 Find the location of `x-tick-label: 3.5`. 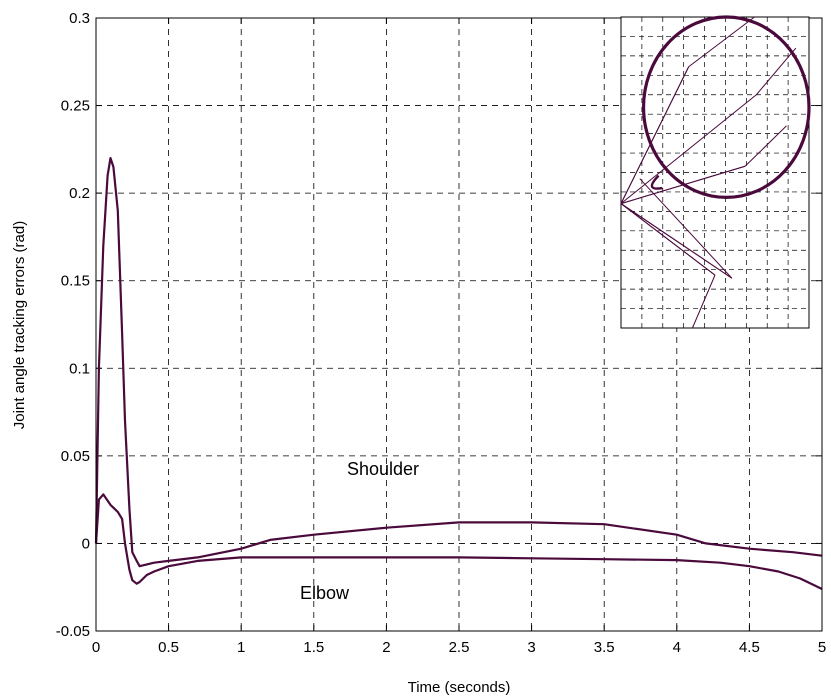

x-tick-label: 3.5 is located at coordinates (604, 647).